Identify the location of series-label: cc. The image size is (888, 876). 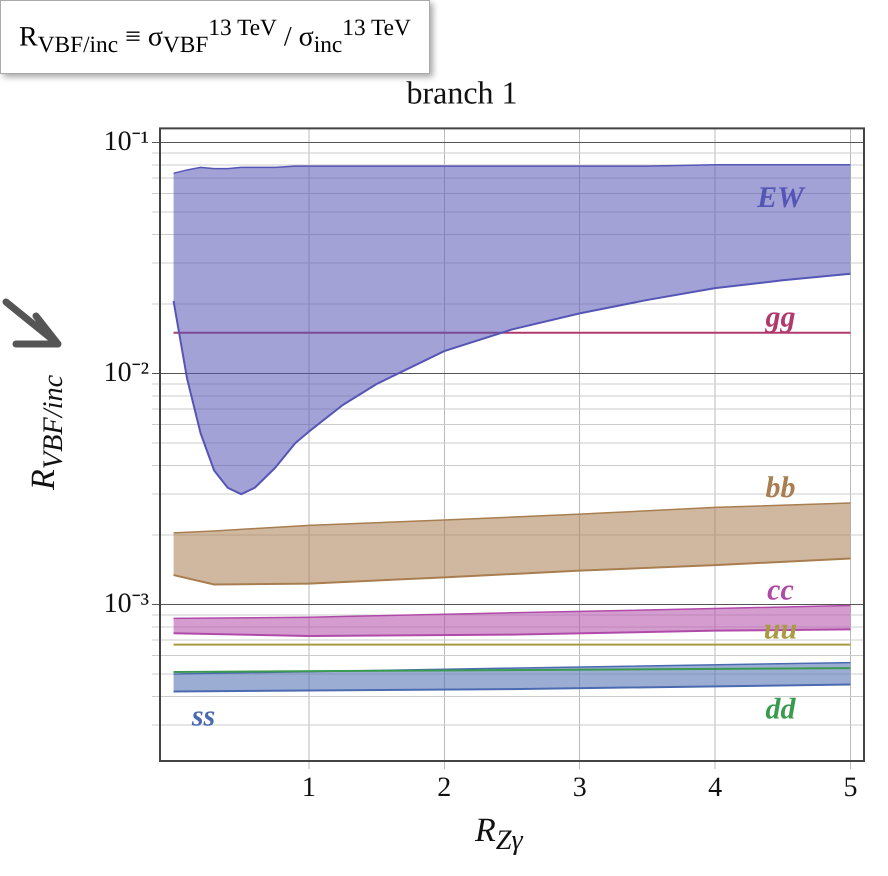
(780, 589).